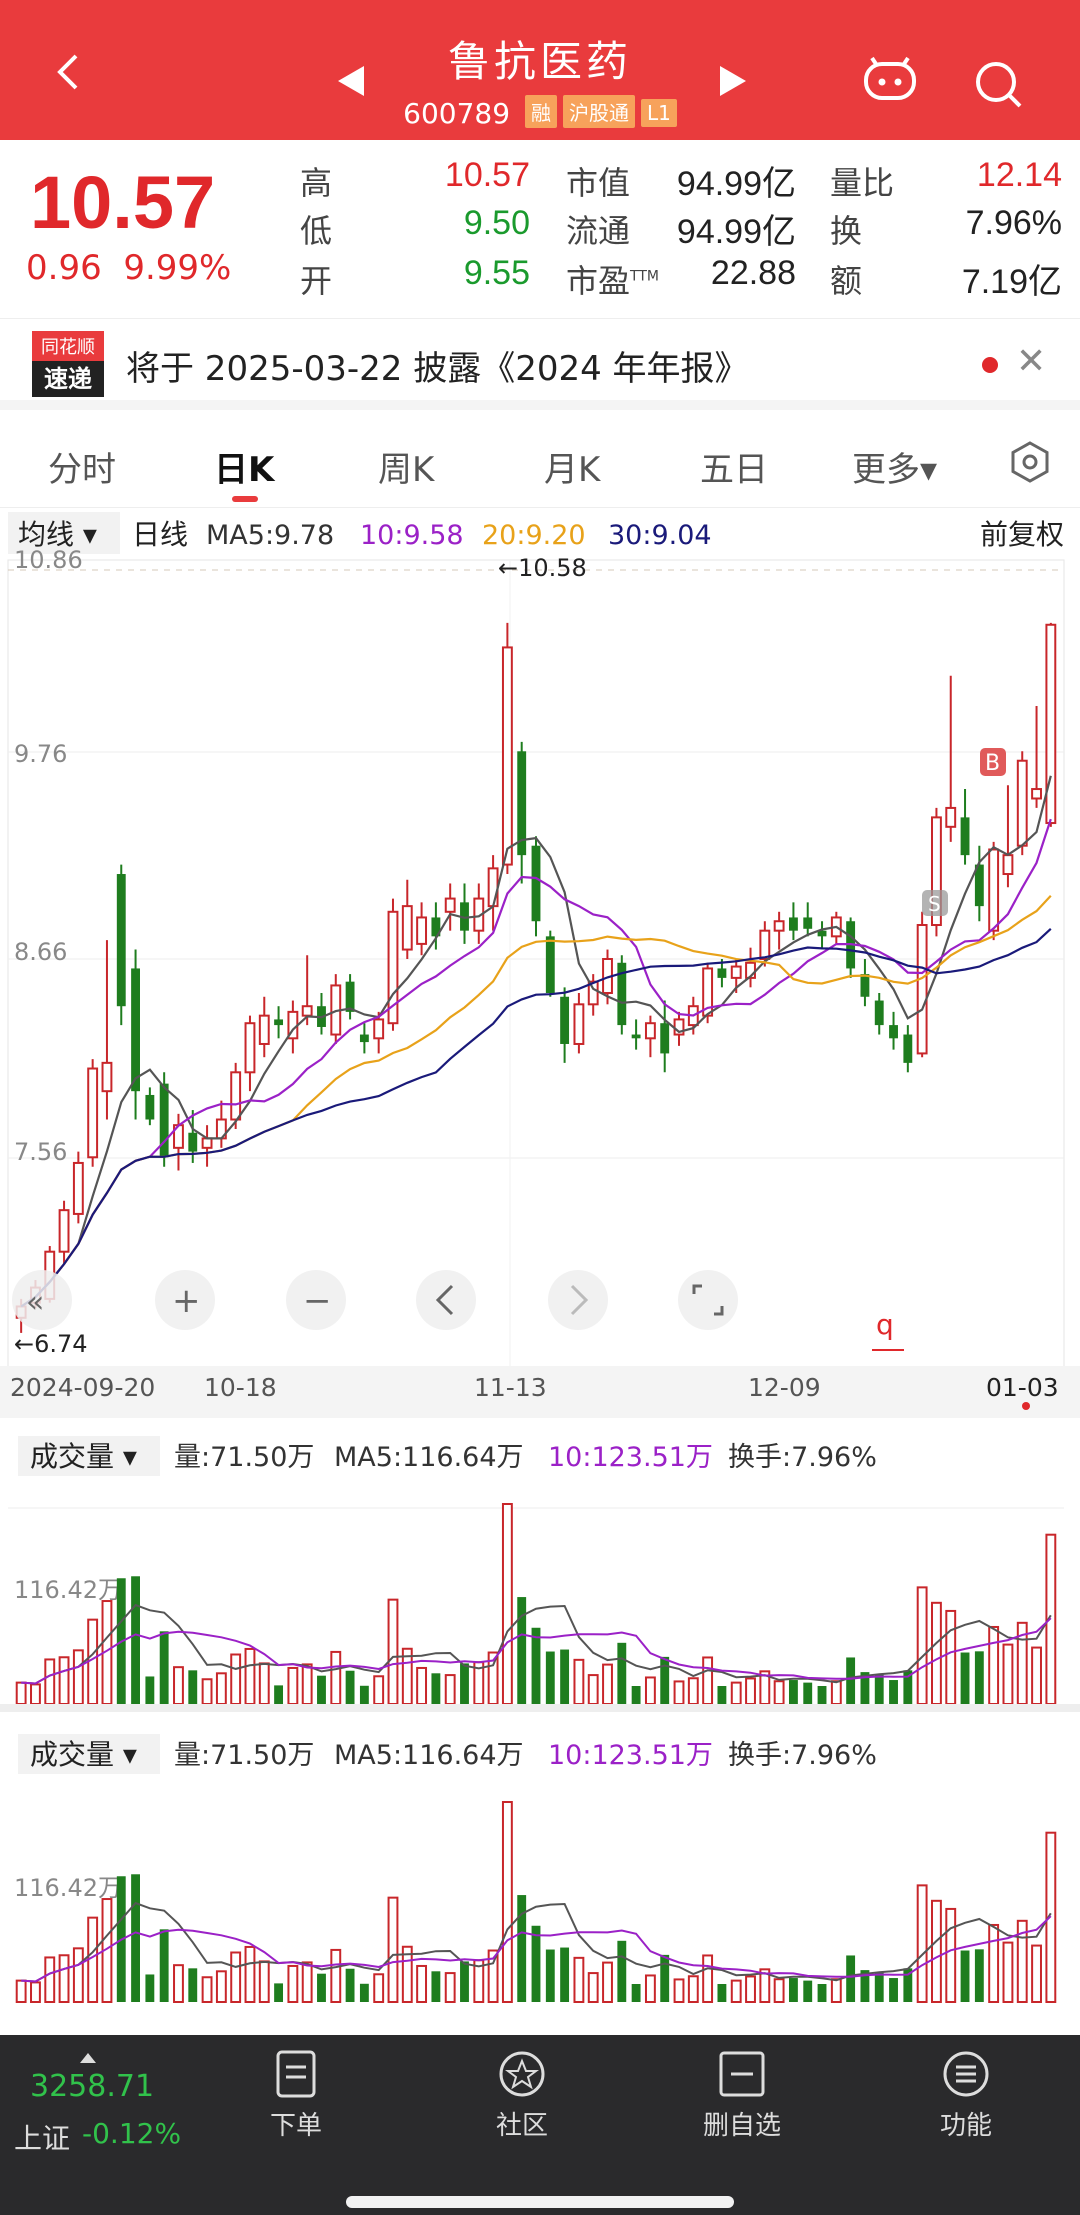 Image resolution: width=1080 pixels, height=2215 pixels. I want to click on ma-dropdown-bg, so click(64, 533).